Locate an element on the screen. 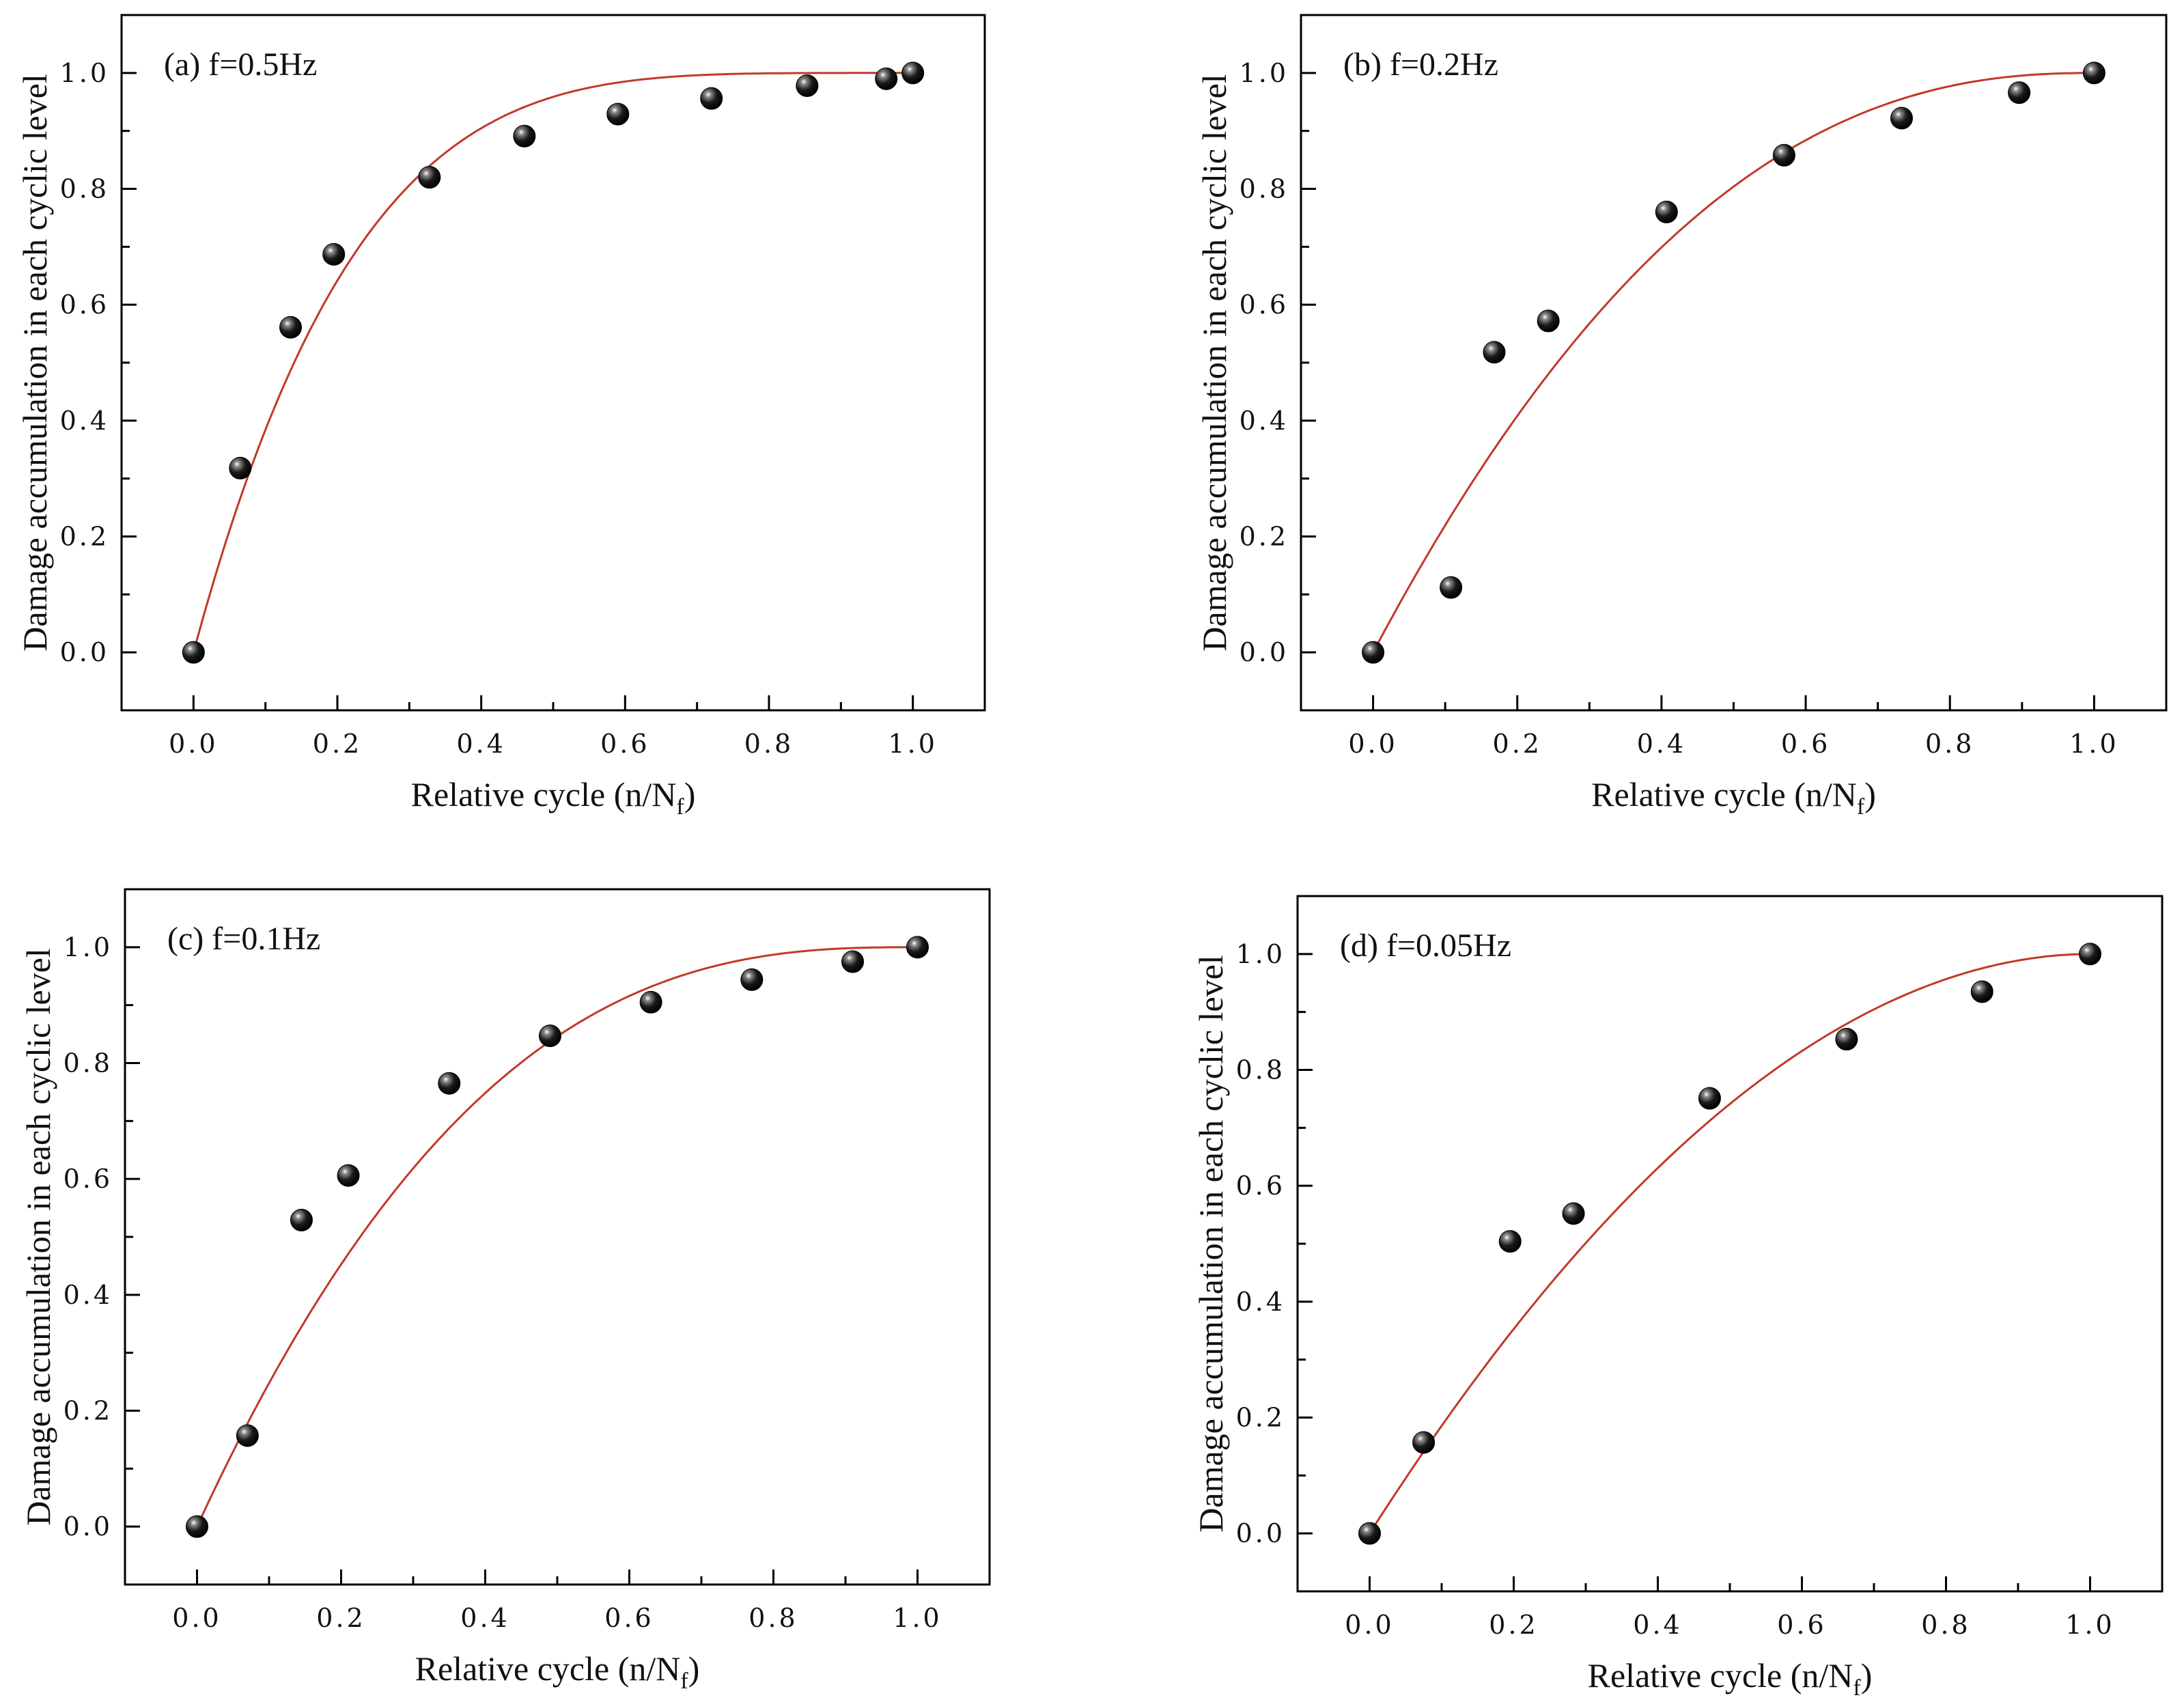 Image resolution: width=2184 pixels, height=1702 pixels. panel-title: (d) f=0.05Hz is located at coordinates (1426, 945).